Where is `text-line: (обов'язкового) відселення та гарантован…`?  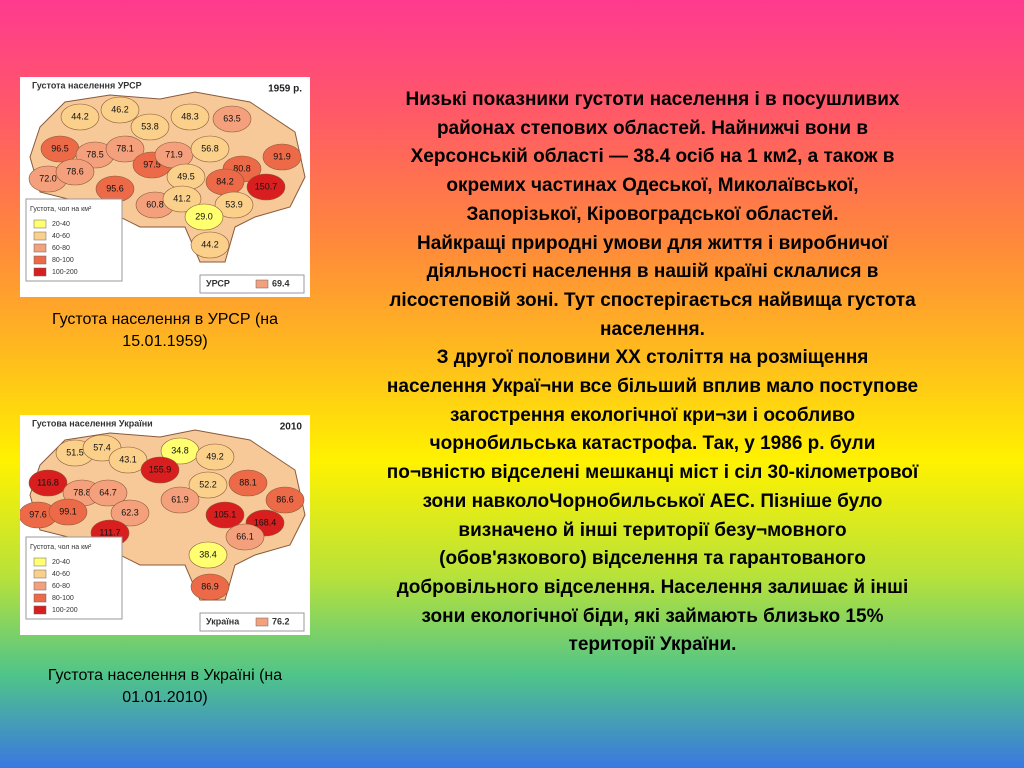 text-line: (обов'язкового) відселення та гарантован… is located at coordinates (652, 559).